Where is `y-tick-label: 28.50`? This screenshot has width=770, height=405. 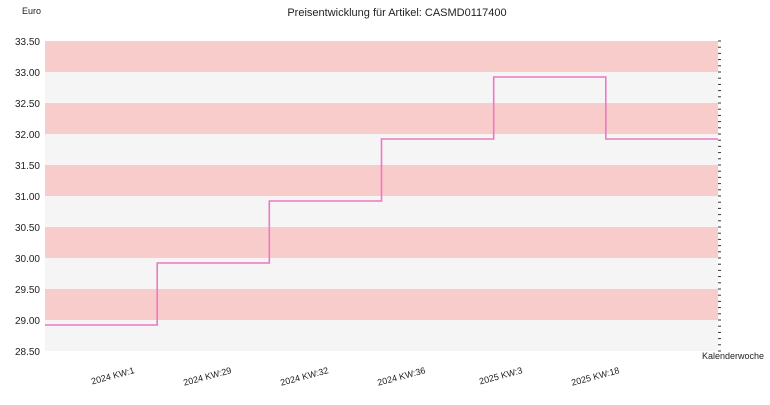 y-tick-label: 28.50 is located at coordinates (27, 352).